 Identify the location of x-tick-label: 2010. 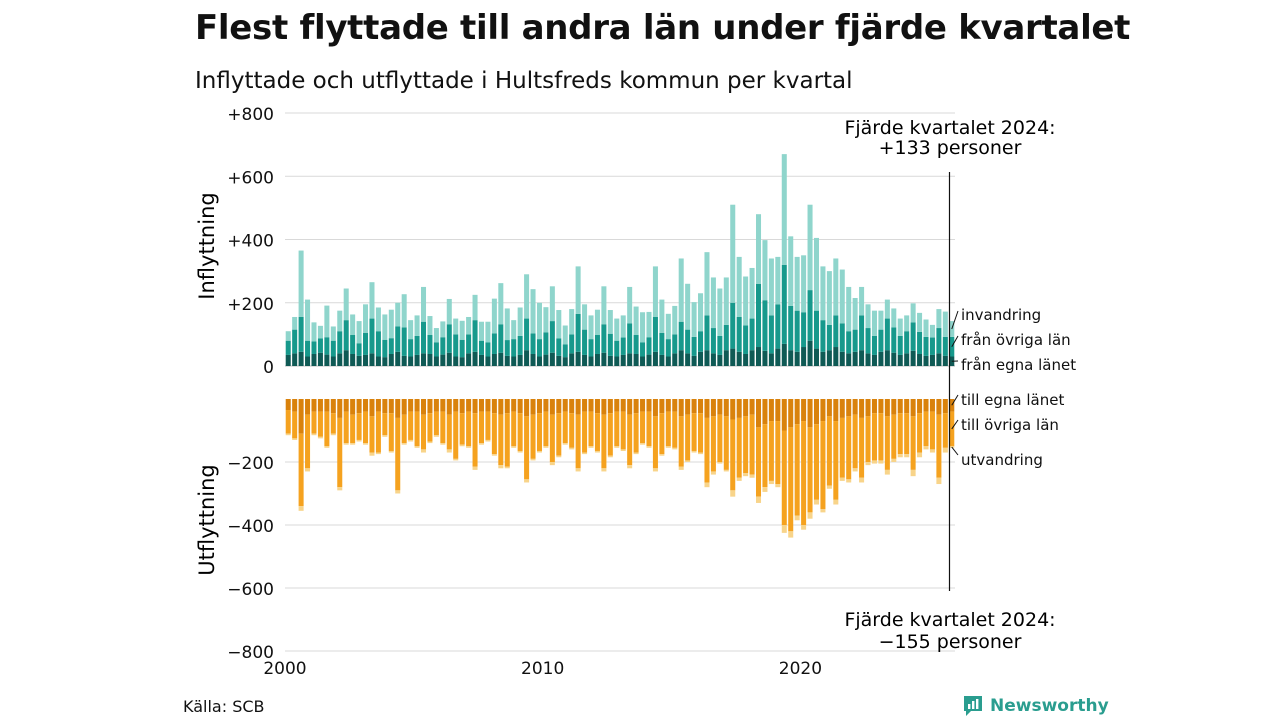
(542, 669).